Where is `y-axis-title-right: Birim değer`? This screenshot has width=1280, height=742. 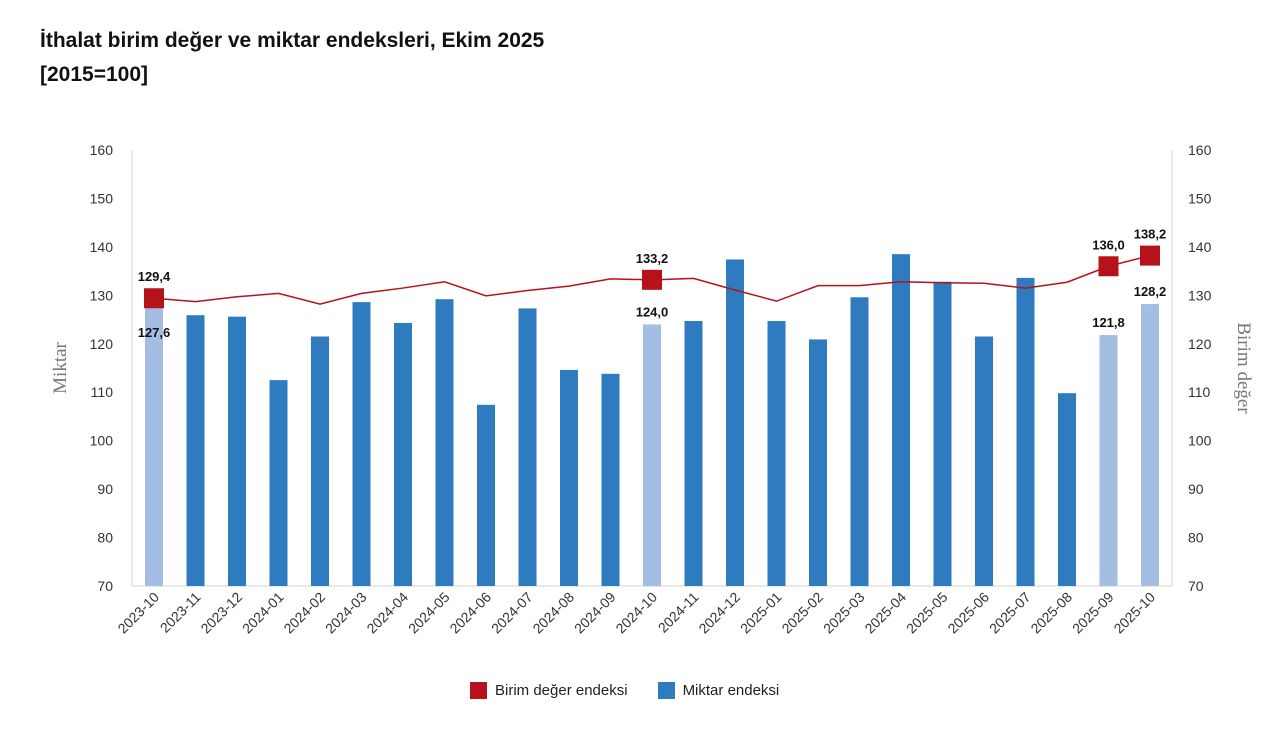 y-axis-title-right: Birim değer is located at coordinates (1243, 368).